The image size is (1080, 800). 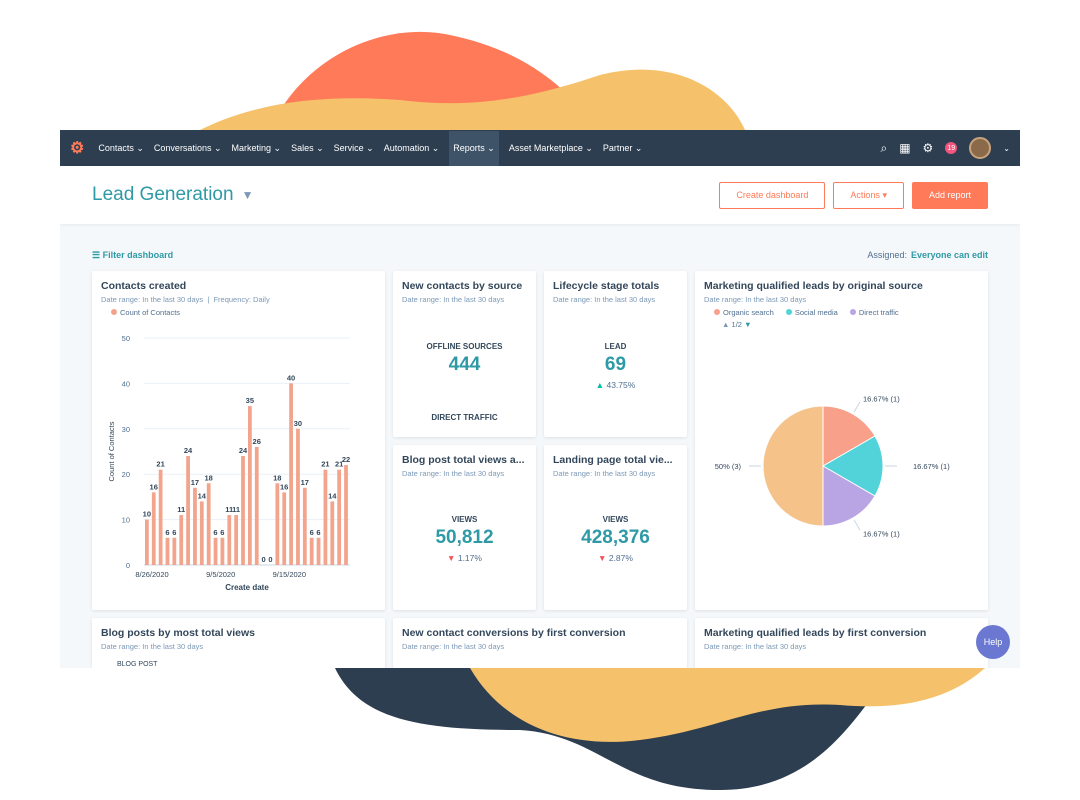 I want to click on kpi-label: OFFLINE SOURCES, so click(x=464, y=346).